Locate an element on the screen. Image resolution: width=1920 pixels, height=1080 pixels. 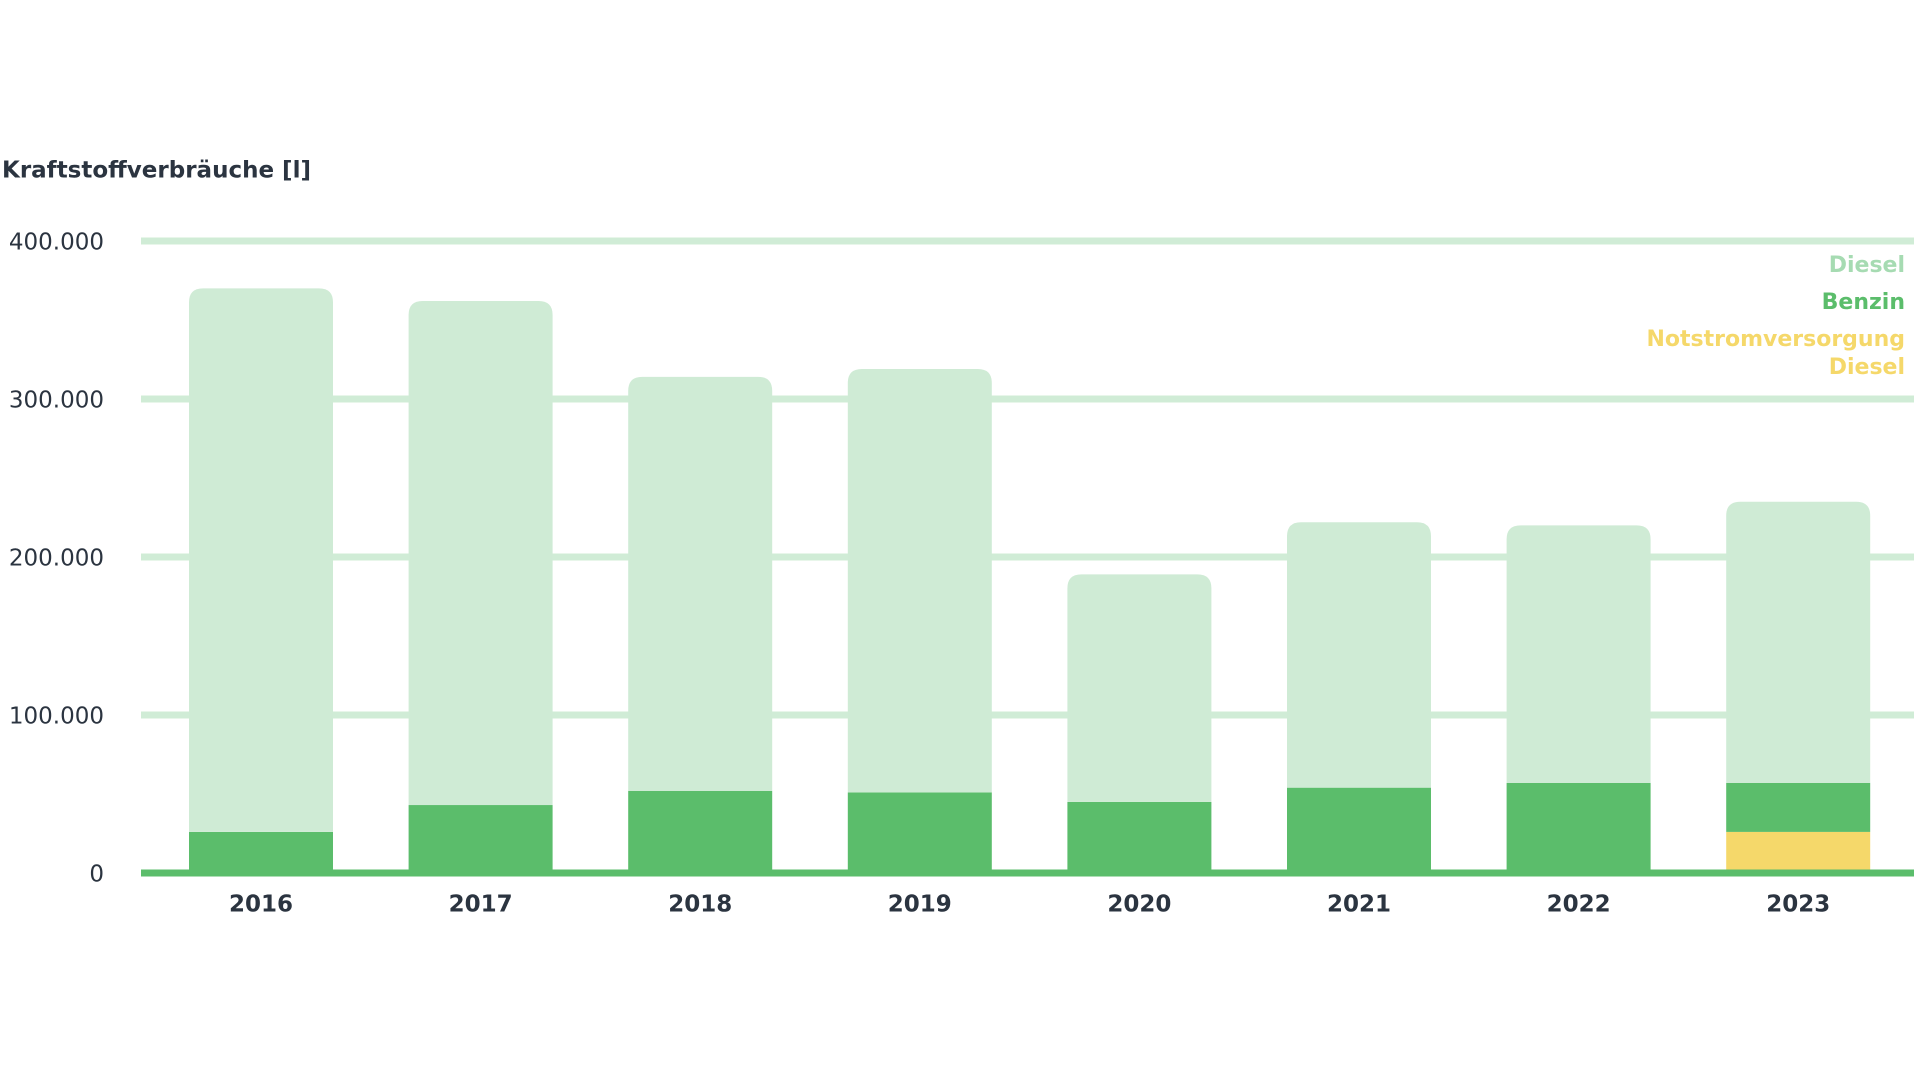
y-tick-label: 300.000 is located at coordinates (56, 401).